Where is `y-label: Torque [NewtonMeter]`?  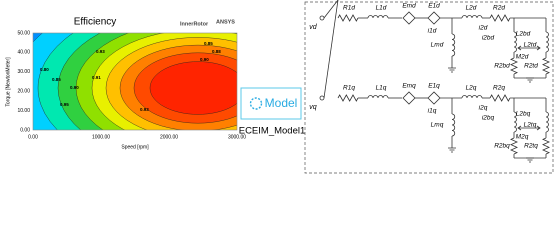
y-label: Torque [NewtonMeter] is located at coordinates (8, 82).